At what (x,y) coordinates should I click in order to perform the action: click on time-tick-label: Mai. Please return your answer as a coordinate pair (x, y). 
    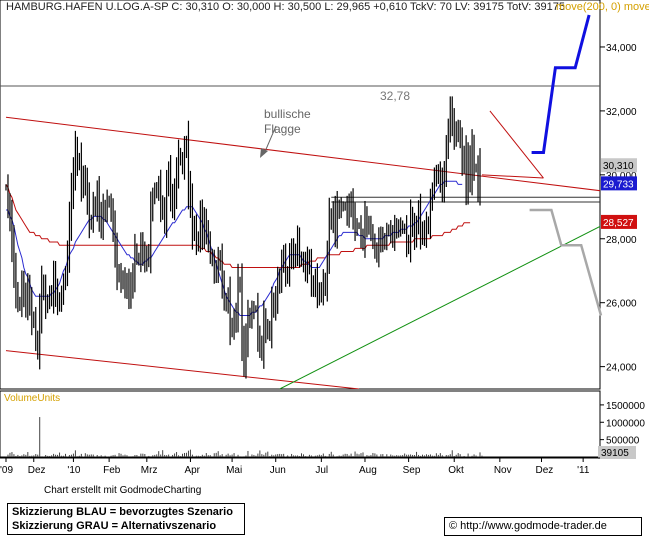
    Looking at the image, I should click on (234, 470).